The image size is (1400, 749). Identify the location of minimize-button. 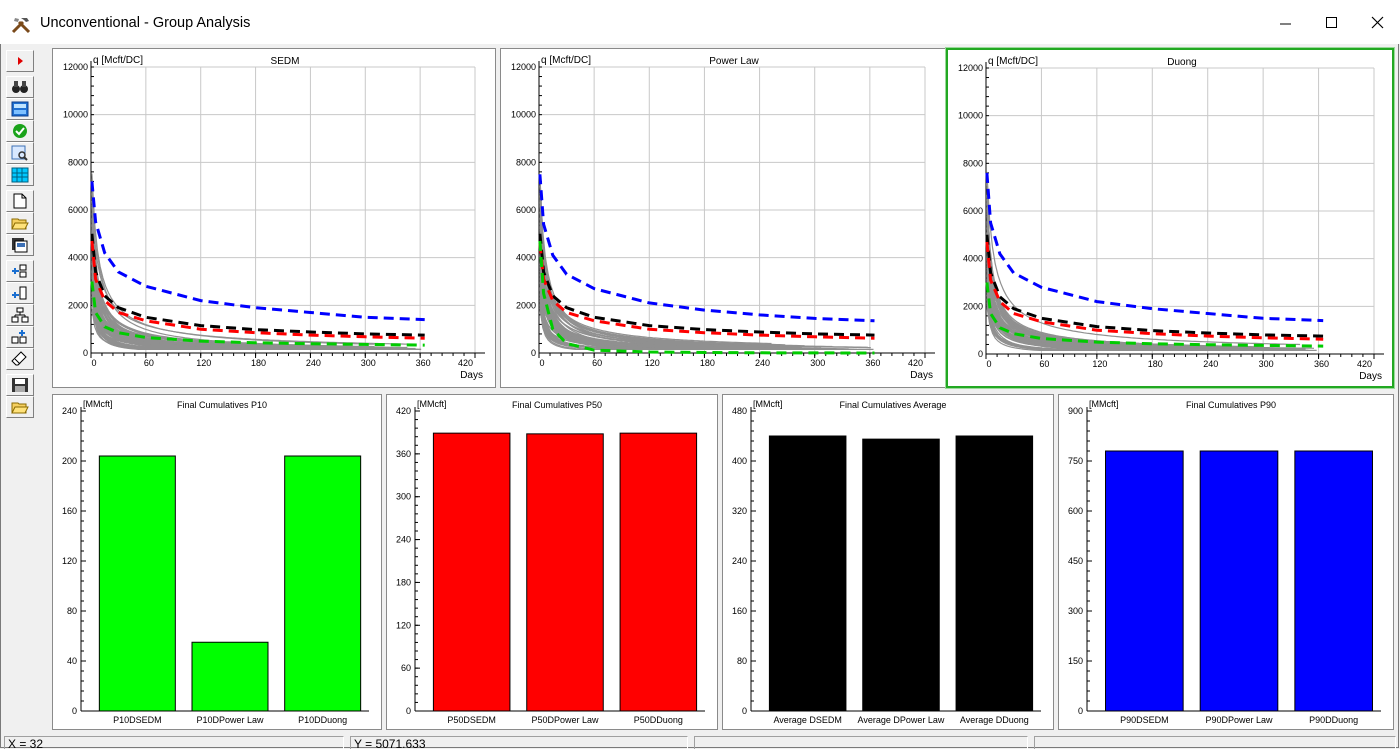
(1285, 22).